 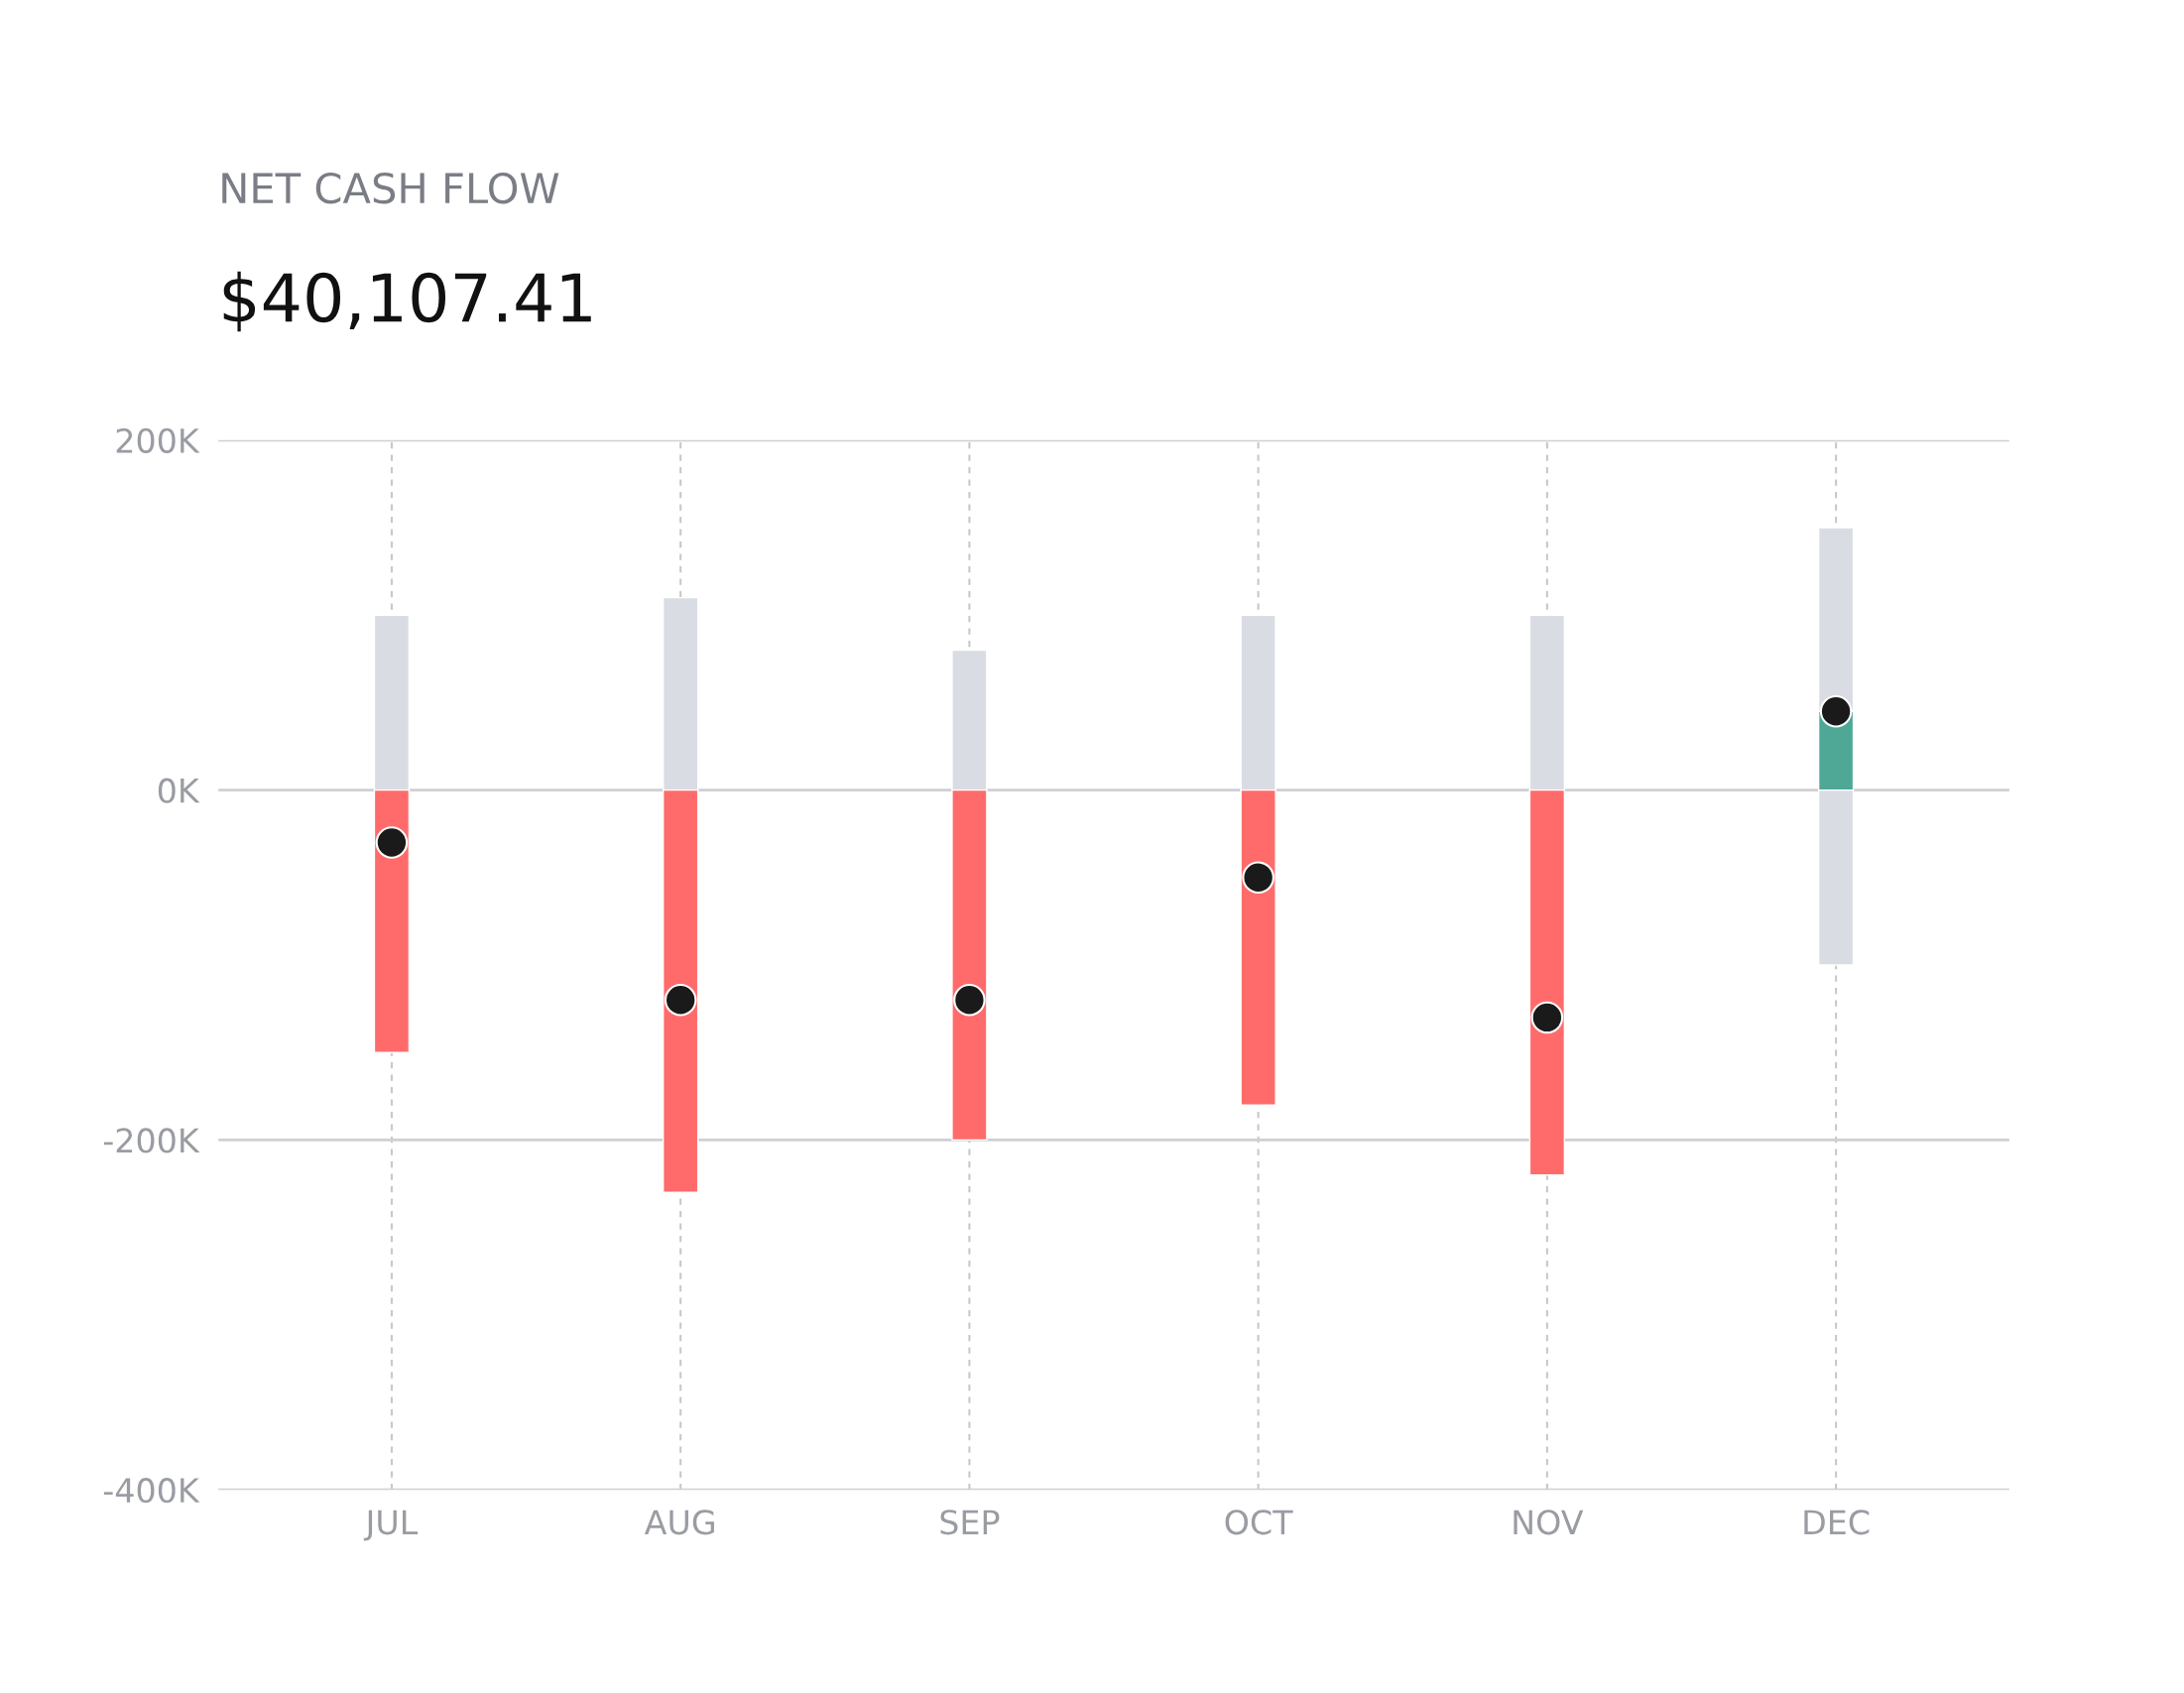 I want to click on y-tick-label: -200K, so click(x=151, y=1140).